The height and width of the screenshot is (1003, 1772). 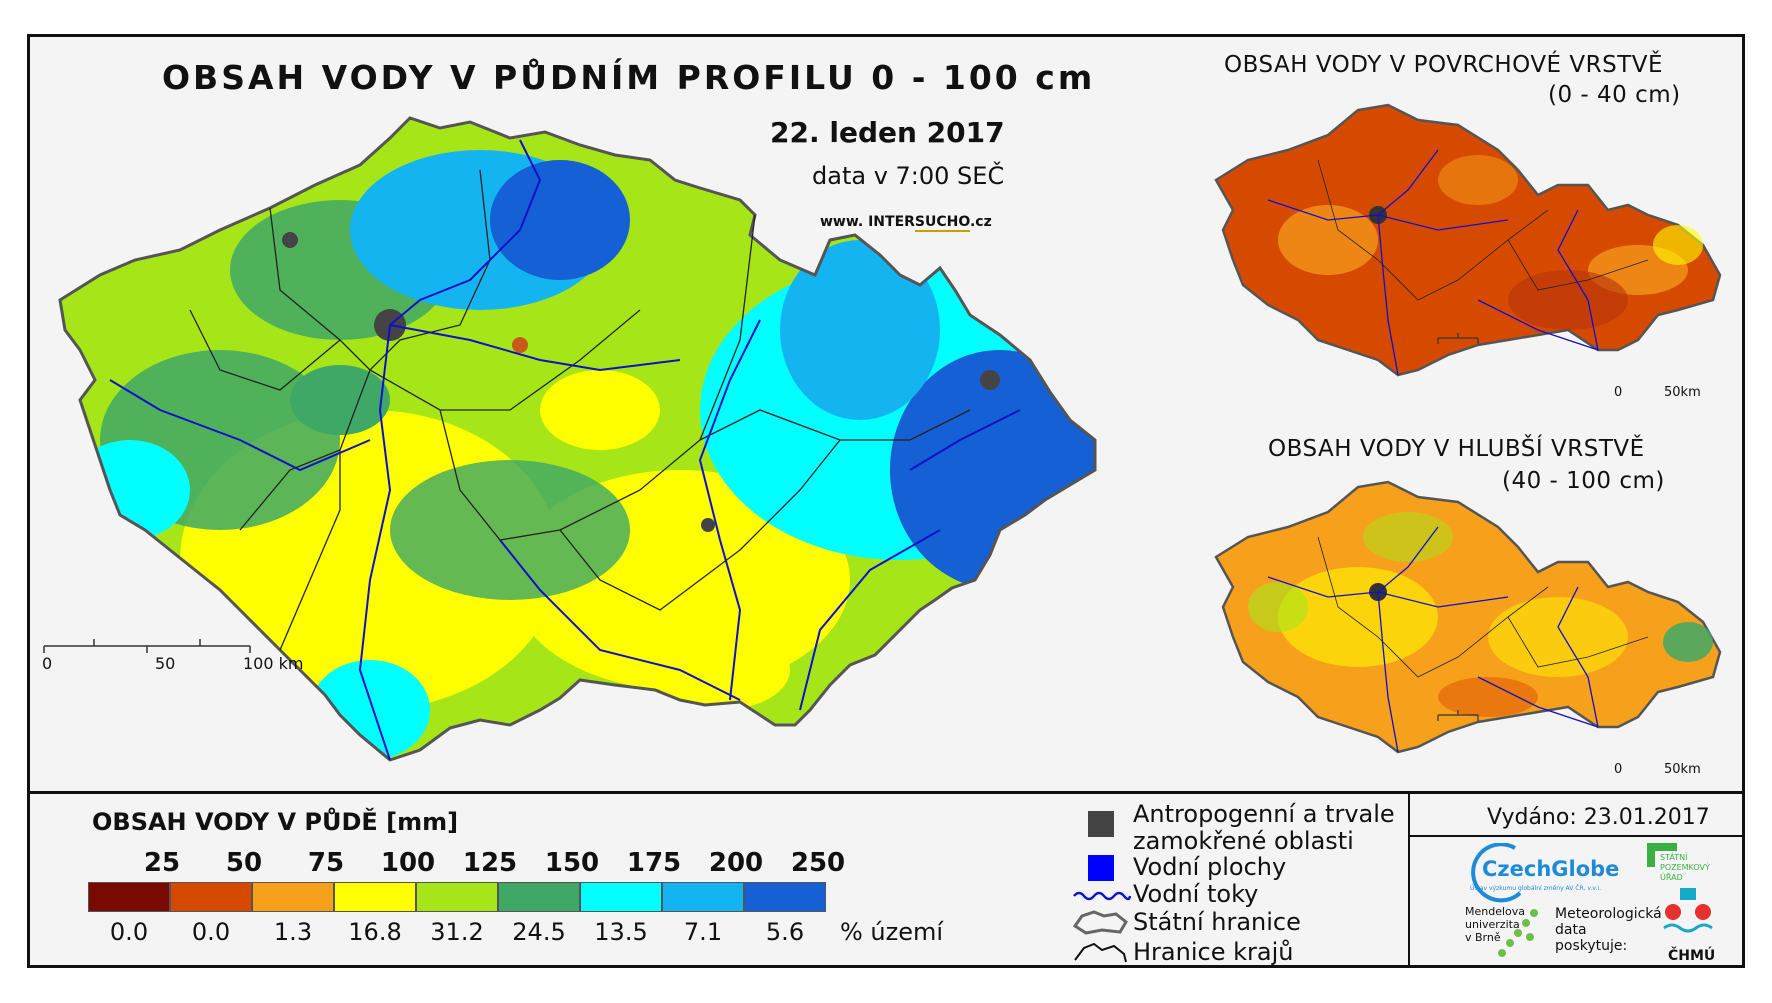 I want to click on czechglobe-logo-icon, so click(x=1496, y=873).